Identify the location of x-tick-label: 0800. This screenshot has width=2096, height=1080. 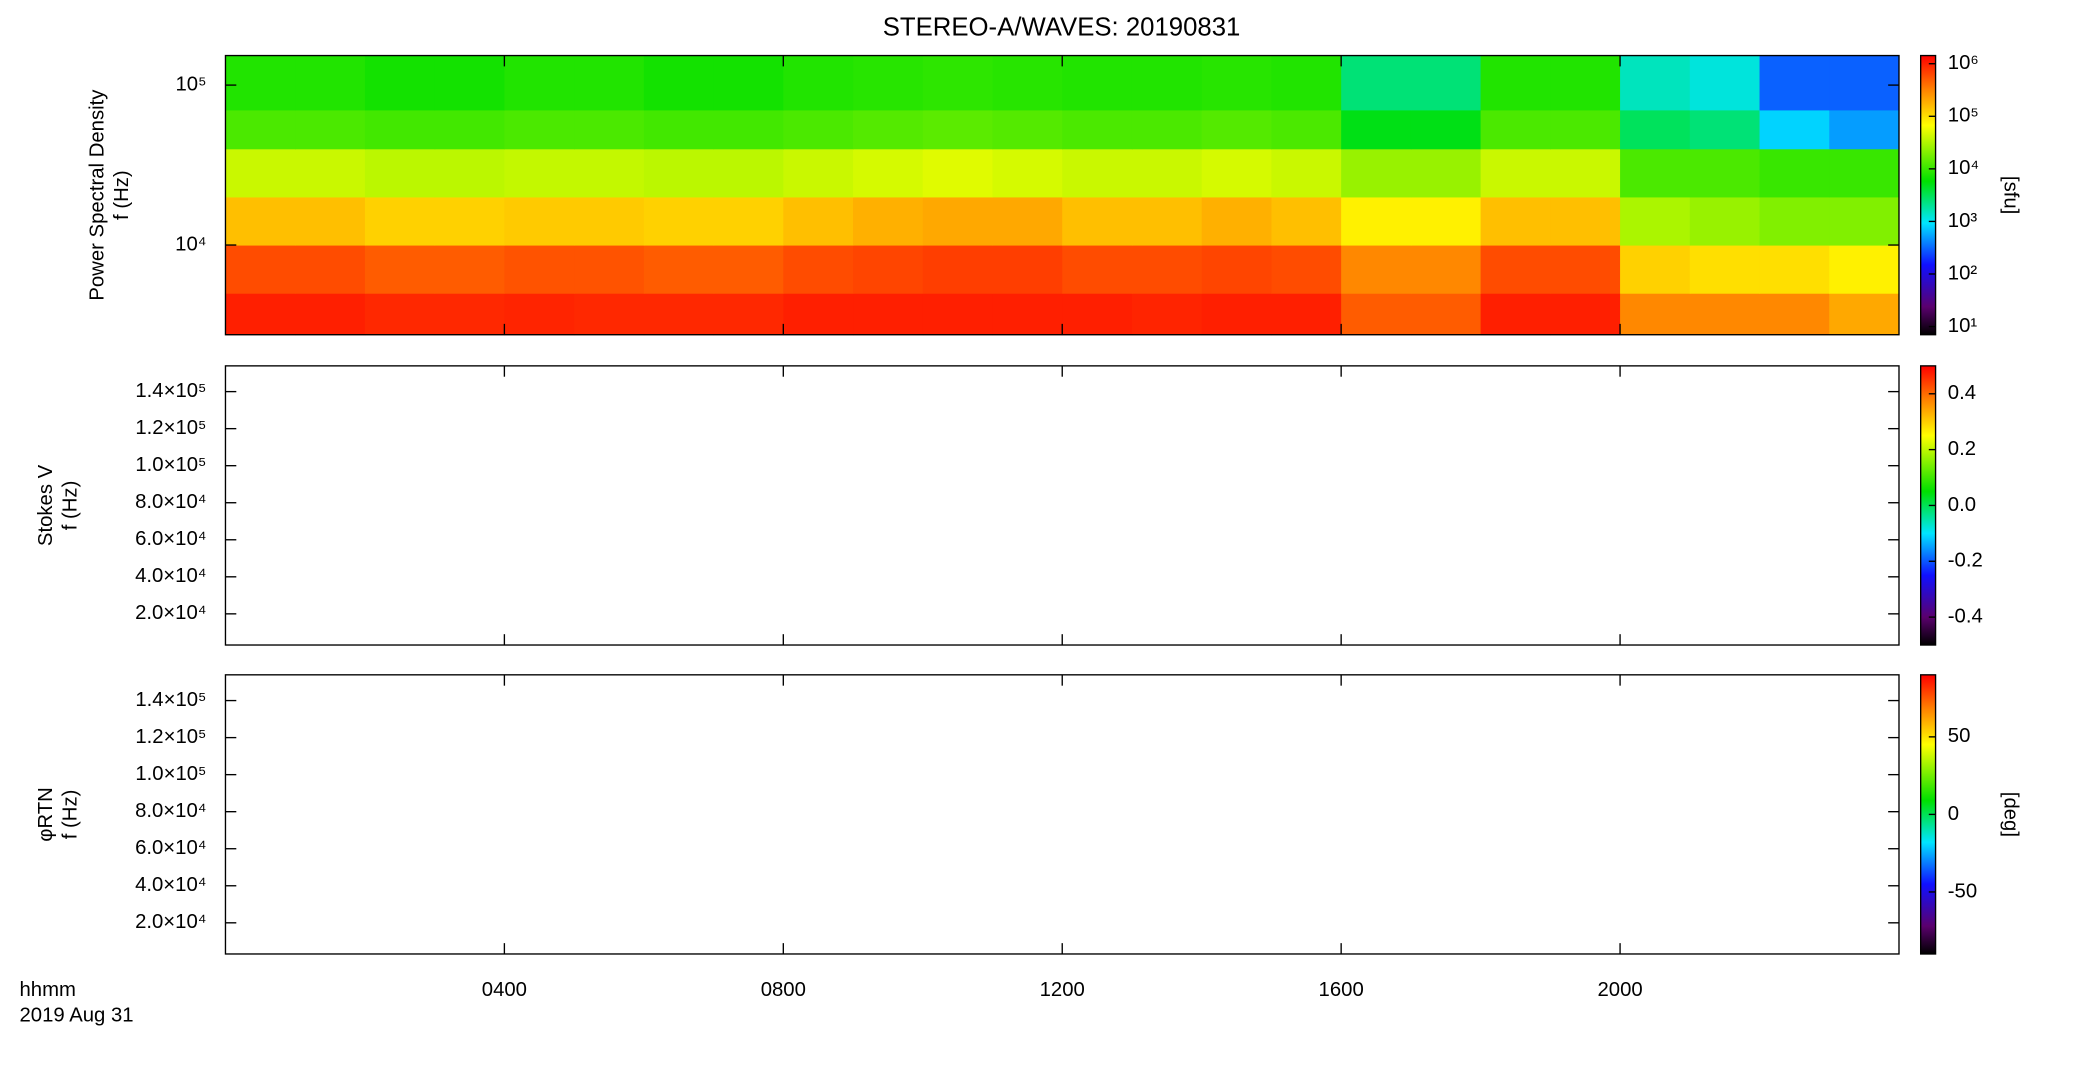
(783, 990).